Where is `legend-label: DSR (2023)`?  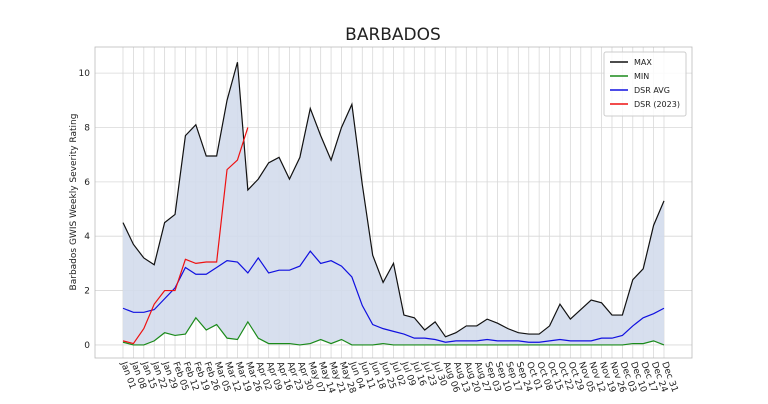 legend-label: DSR (2023) is located at coordinates (657, 104).